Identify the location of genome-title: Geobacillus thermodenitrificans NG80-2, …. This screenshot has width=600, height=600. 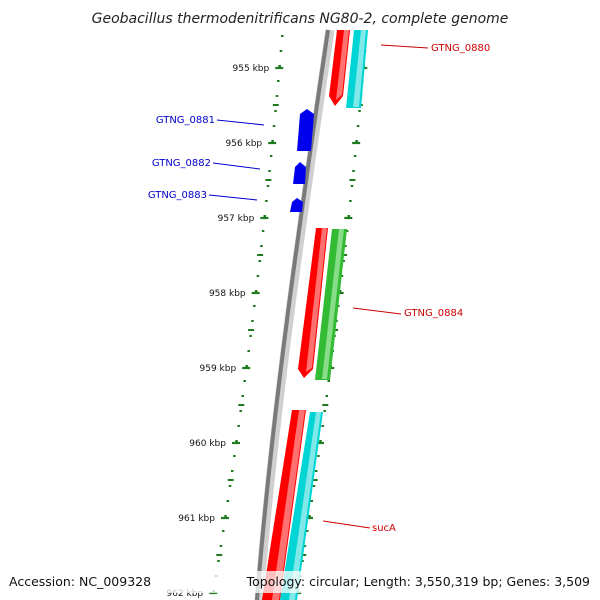
(300, 19).